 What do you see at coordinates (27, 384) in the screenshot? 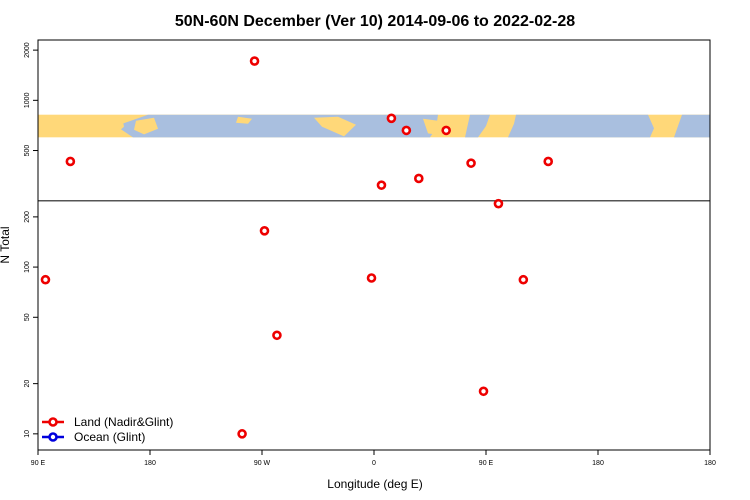
I see `y-tick-label: 20` at bounding box center [27, 384].